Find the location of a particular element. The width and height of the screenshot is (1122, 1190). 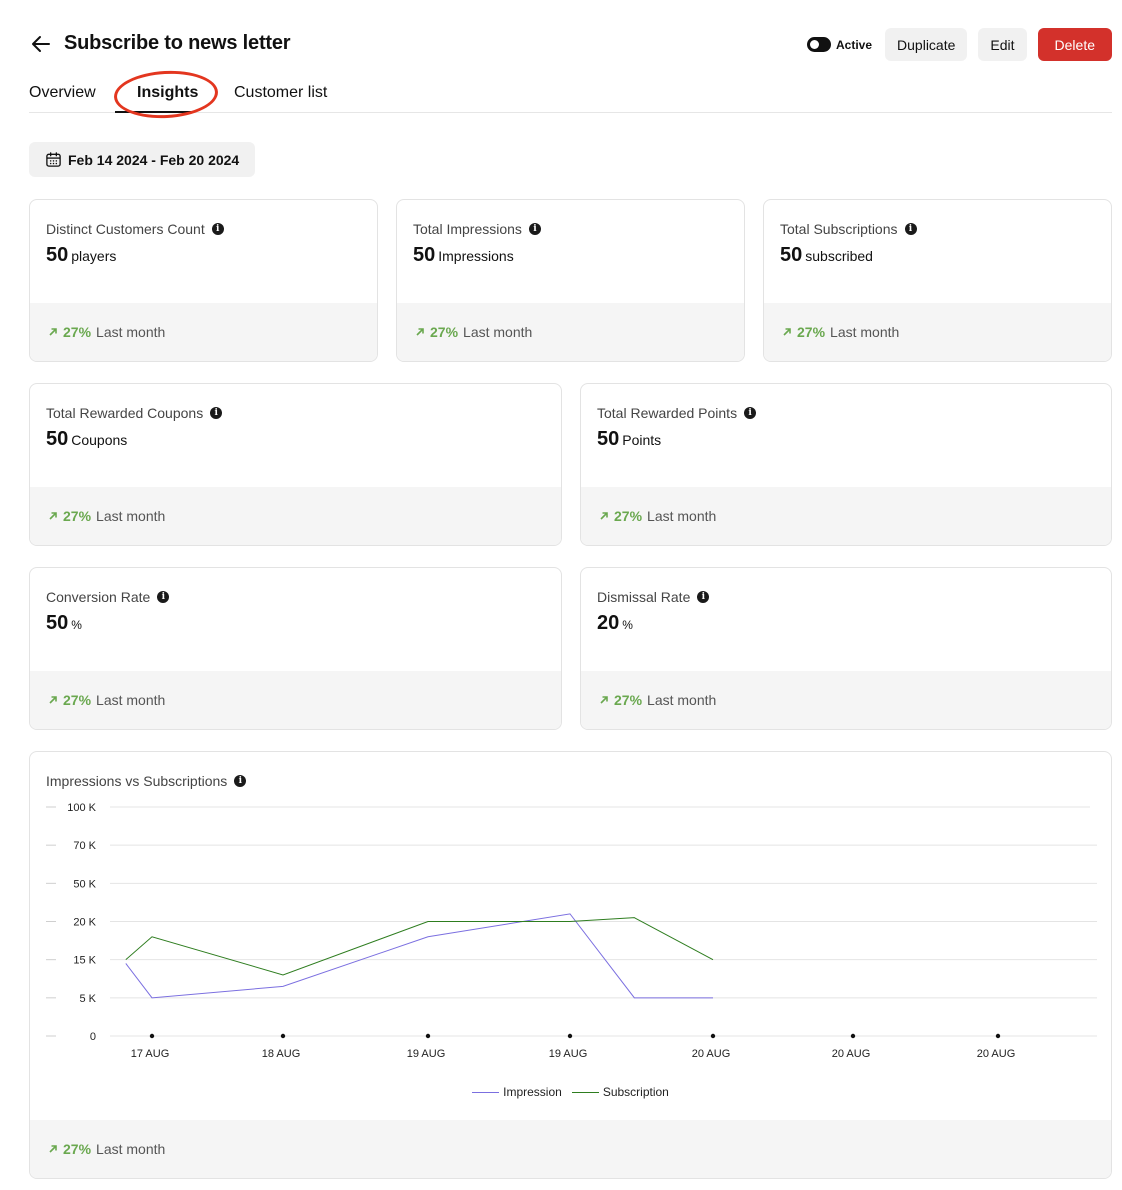

y-tick-label: 70 K is located at coordinates (84, 846).